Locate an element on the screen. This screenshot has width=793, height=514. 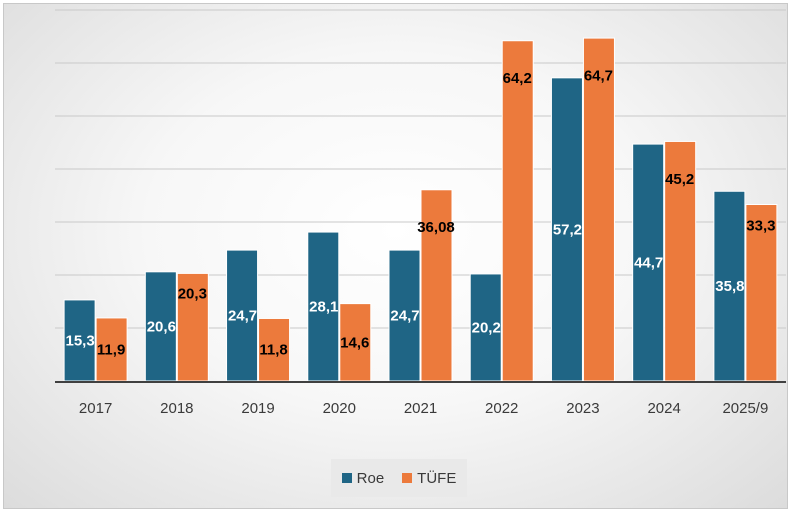
legend-item-tufe: TÜFE is located at coordinates (429, 478).